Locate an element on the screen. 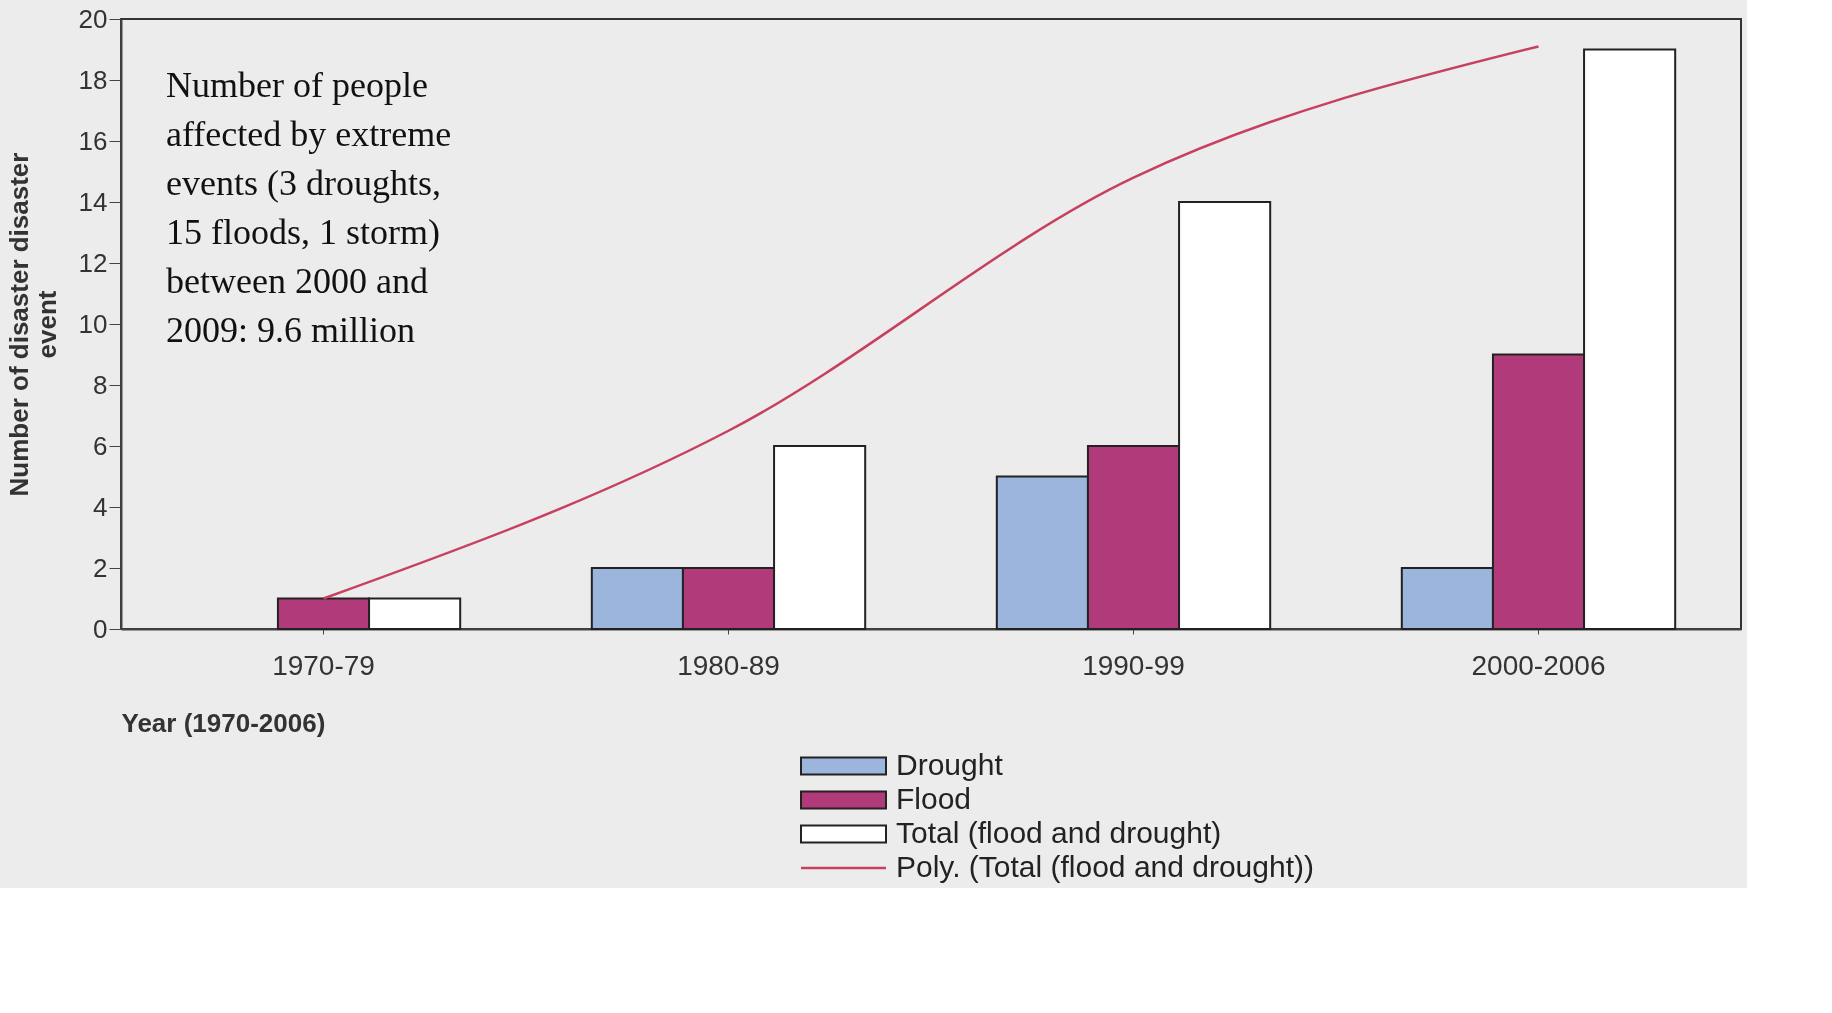 This screenshot has height=1013, width=1832. legend-label: Flood is located at coordinates (934, 798).